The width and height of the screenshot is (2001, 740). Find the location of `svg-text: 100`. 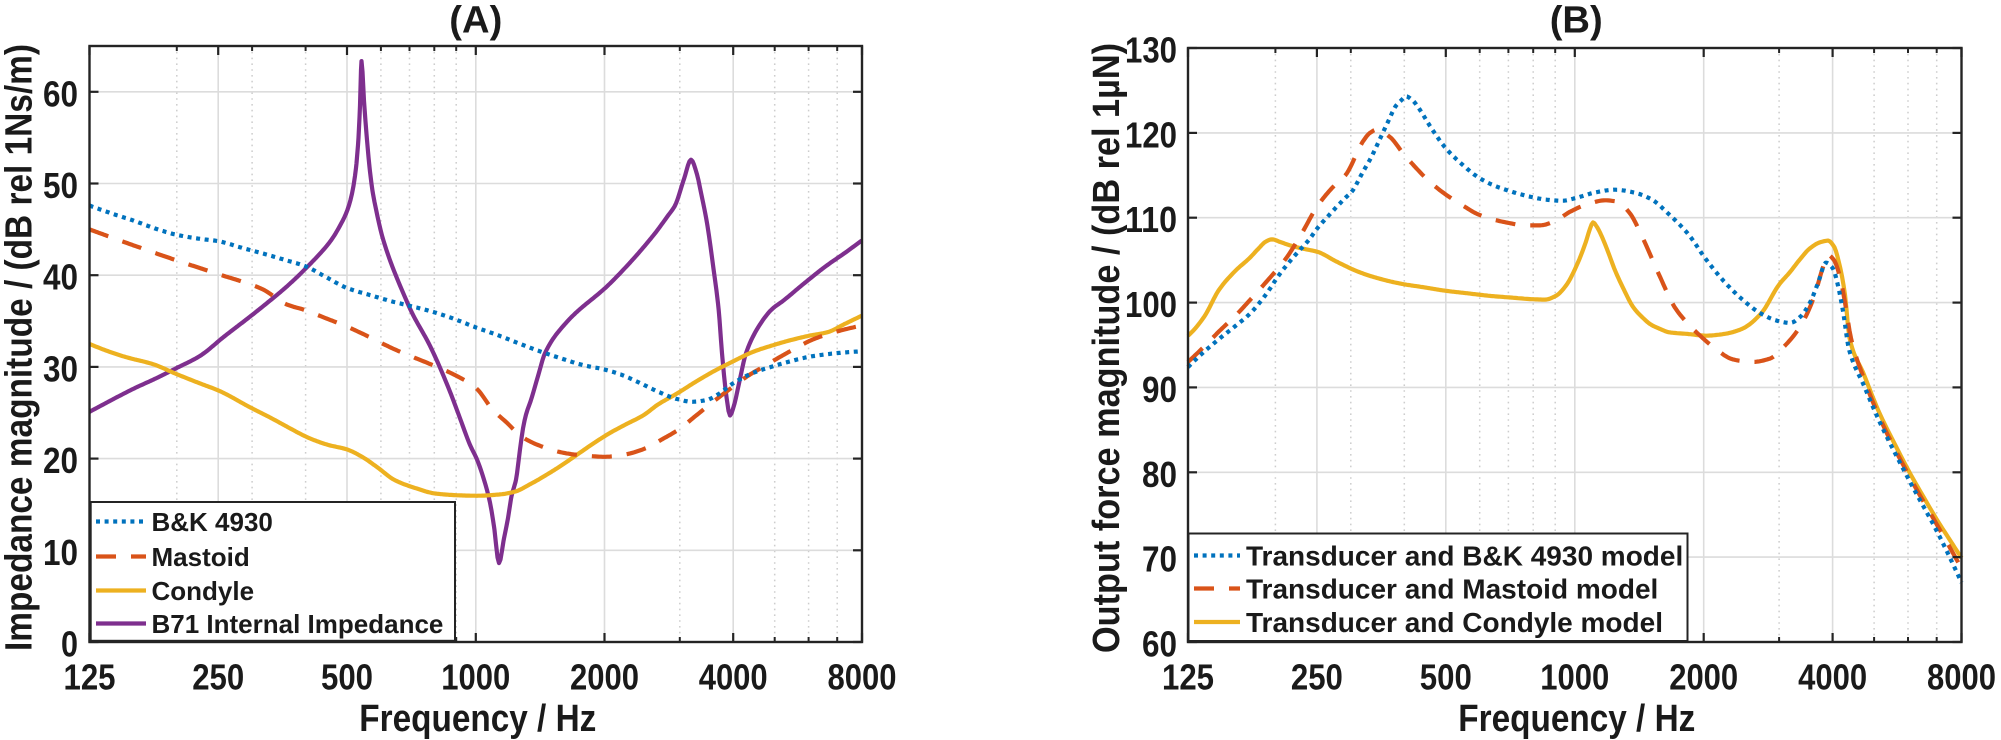

svg-text: 100 is located at coordinates (1151, 304).